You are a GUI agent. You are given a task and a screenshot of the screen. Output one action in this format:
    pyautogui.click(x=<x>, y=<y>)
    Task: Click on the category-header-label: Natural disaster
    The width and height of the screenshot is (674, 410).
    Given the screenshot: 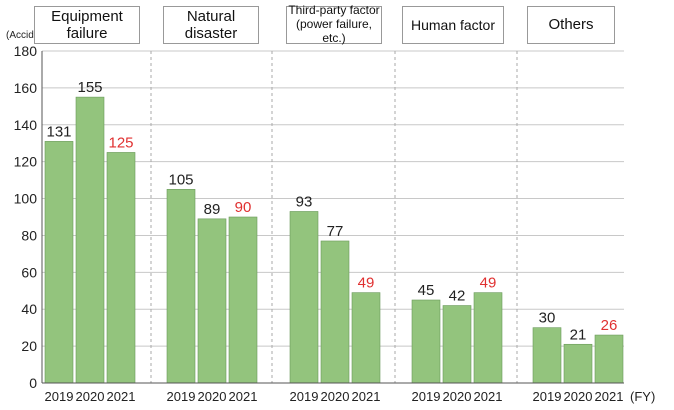 What is the action you would take?
    pyautogui.click(x=211, y=24)
    